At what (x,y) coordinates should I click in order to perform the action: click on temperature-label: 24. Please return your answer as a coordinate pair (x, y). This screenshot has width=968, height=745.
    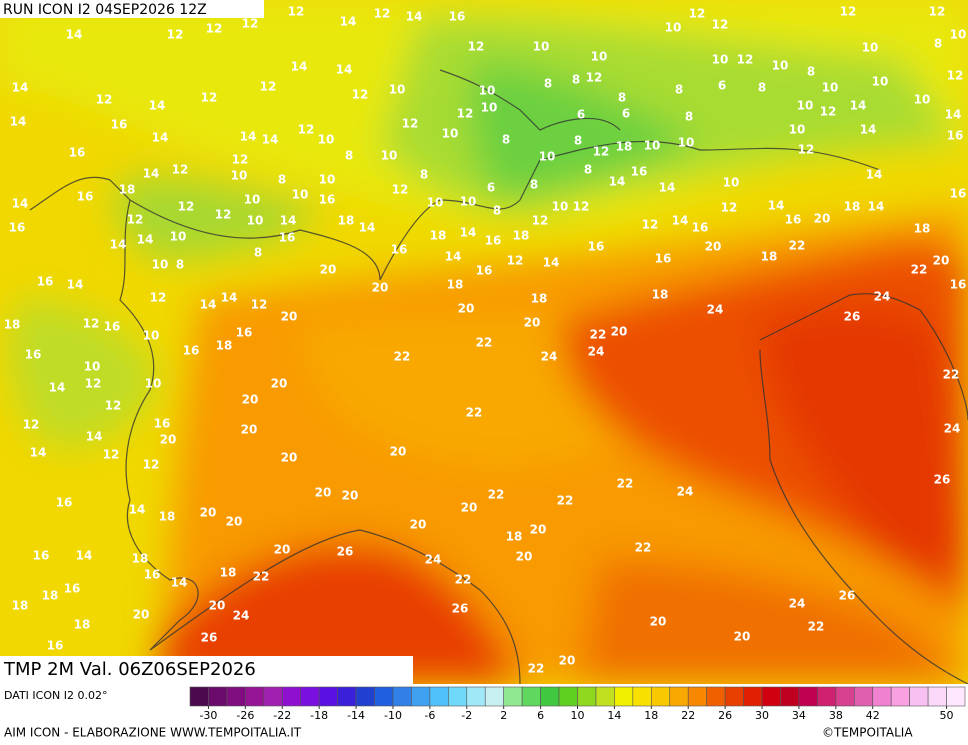
    Looking at the image, I should click on (685, 492).